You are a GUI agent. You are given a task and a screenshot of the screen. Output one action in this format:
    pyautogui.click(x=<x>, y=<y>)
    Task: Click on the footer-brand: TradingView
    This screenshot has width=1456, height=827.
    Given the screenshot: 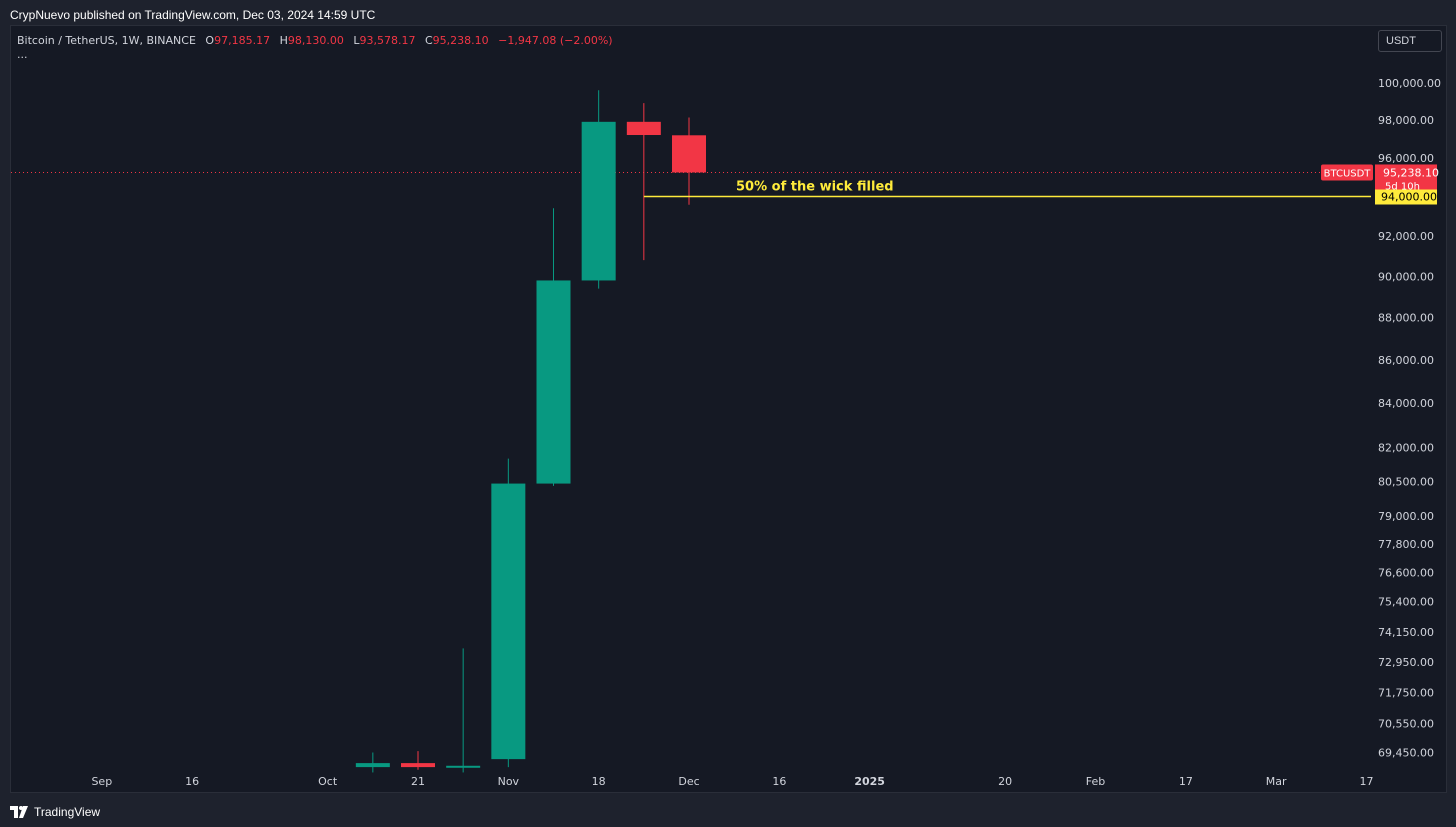 What is the action you would take?
    pyautogui.click(x=67, y=812)
    